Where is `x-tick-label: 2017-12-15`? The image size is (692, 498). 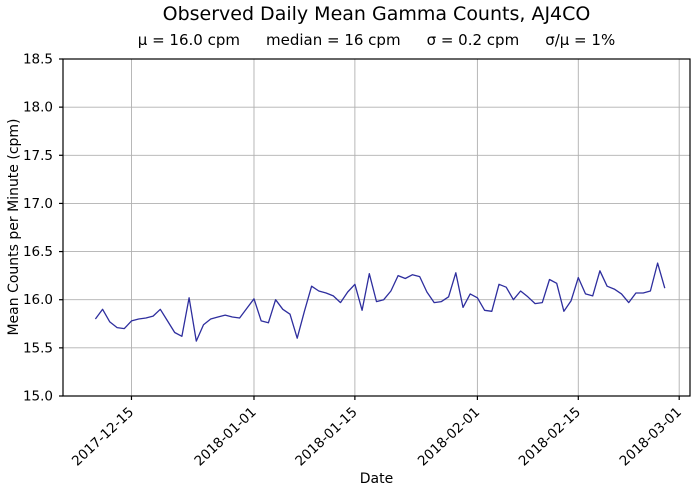 x-tick-label: 2017-12-15 is located at coordinates (103, 436).